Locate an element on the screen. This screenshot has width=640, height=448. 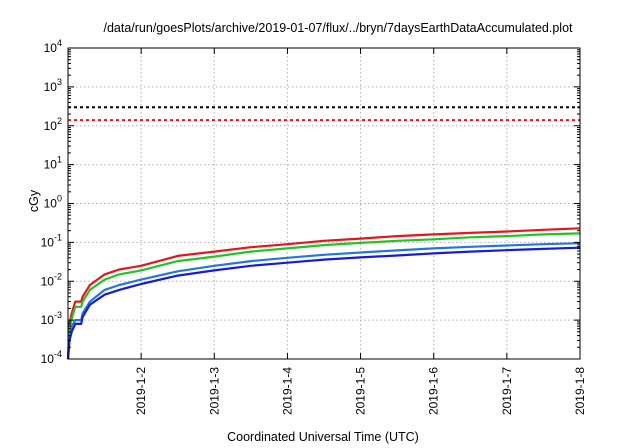
y-tick-label: 10⁴ is located at coordinates (53, 46).